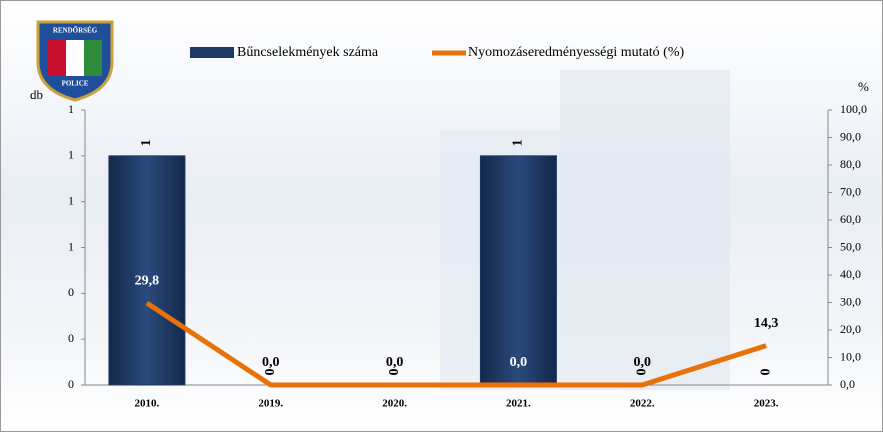  Describe the element at coordinates (642, 404) in the screenshot. I see `x-tick-label: 2022.` at that location.